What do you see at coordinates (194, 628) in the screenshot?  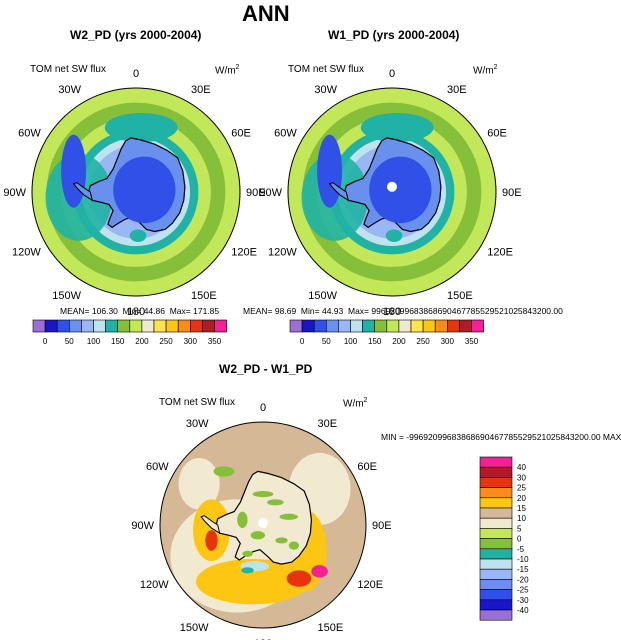 I see `panel-3-lon-label: 150W` at bounding box center [194, 628].